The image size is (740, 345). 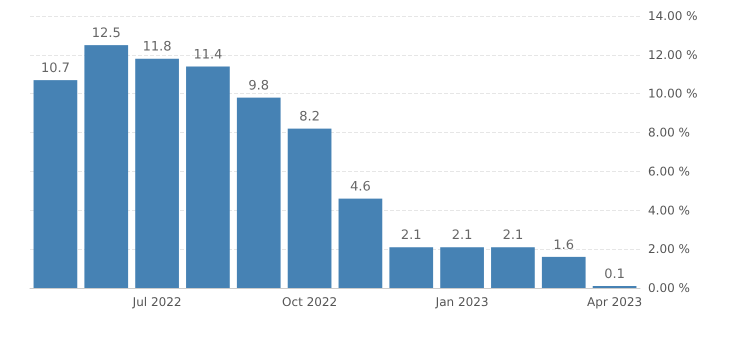 I want to click on x-tick-label: Apr 2023, so click(x=614, y=302).